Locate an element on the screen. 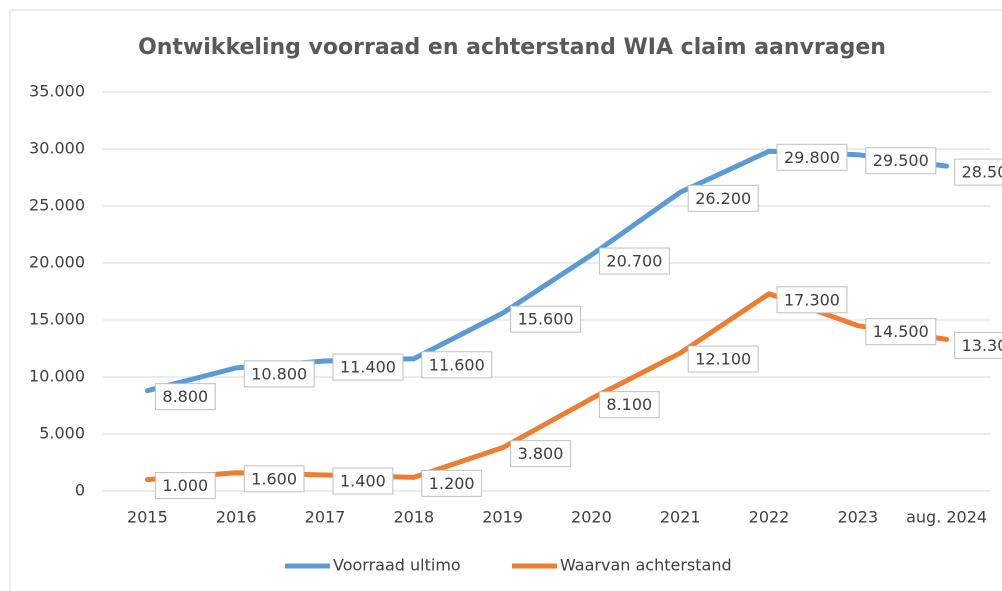 This screenshot has height=591, width=1002. x-tick-label: 2023 is located at coordinates (857, 517).